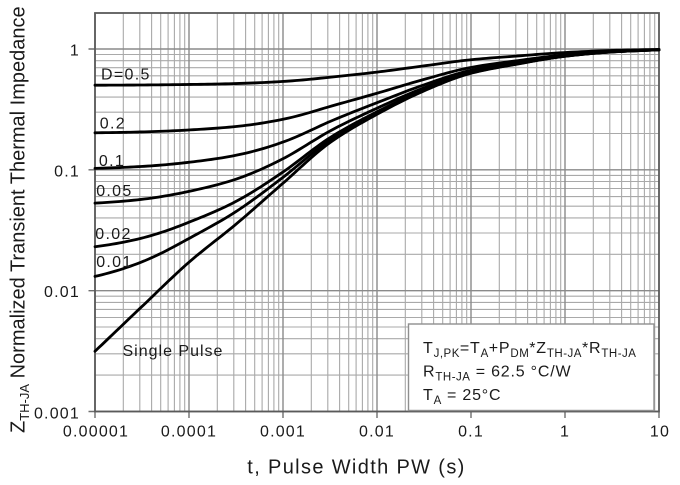  Describe the element at coordinates (113, 123) in the screenshot. I see `svg-text: 0.2` at that location.